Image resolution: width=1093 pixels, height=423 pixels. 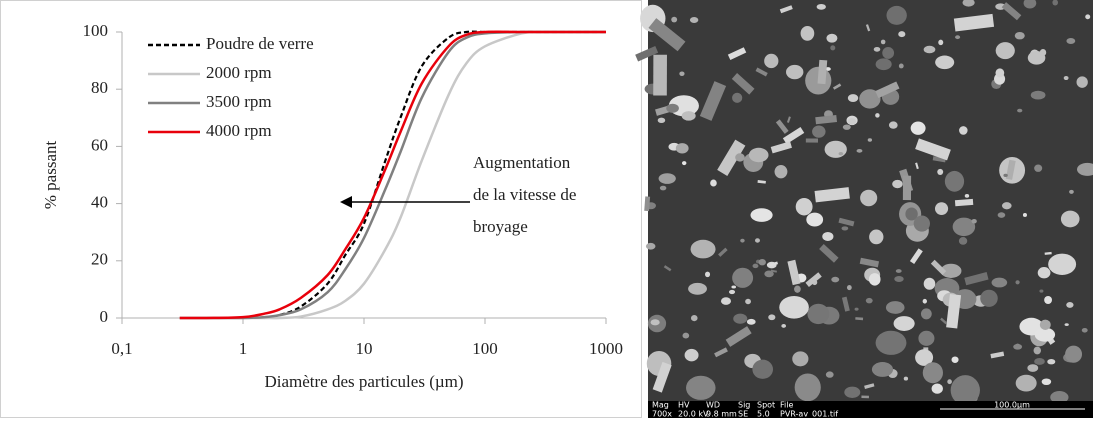 I want to click on y-tick-label: 20, so click(x=99, y=259).